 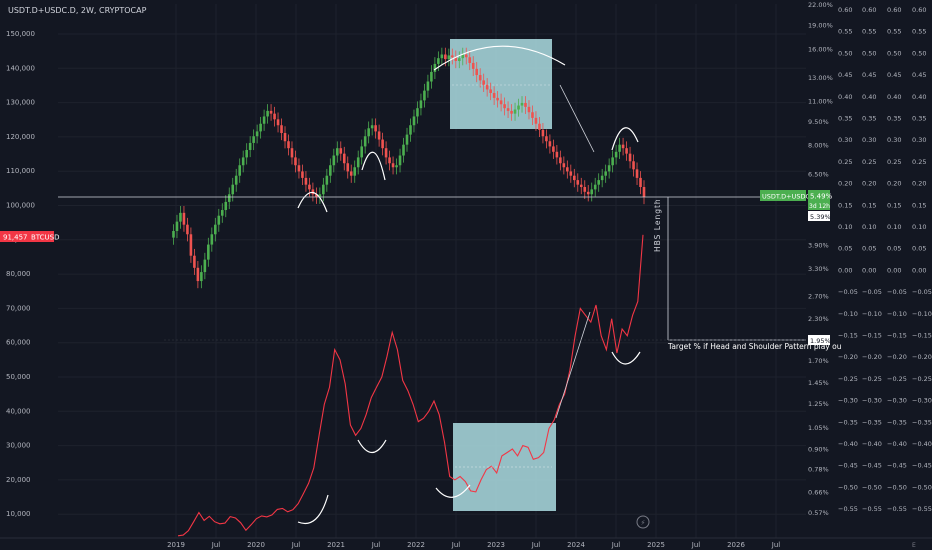 What do you see at coordinates (573, 365) in the screenshot?
I see `rise-trendline` at bounding box center [573, 365].